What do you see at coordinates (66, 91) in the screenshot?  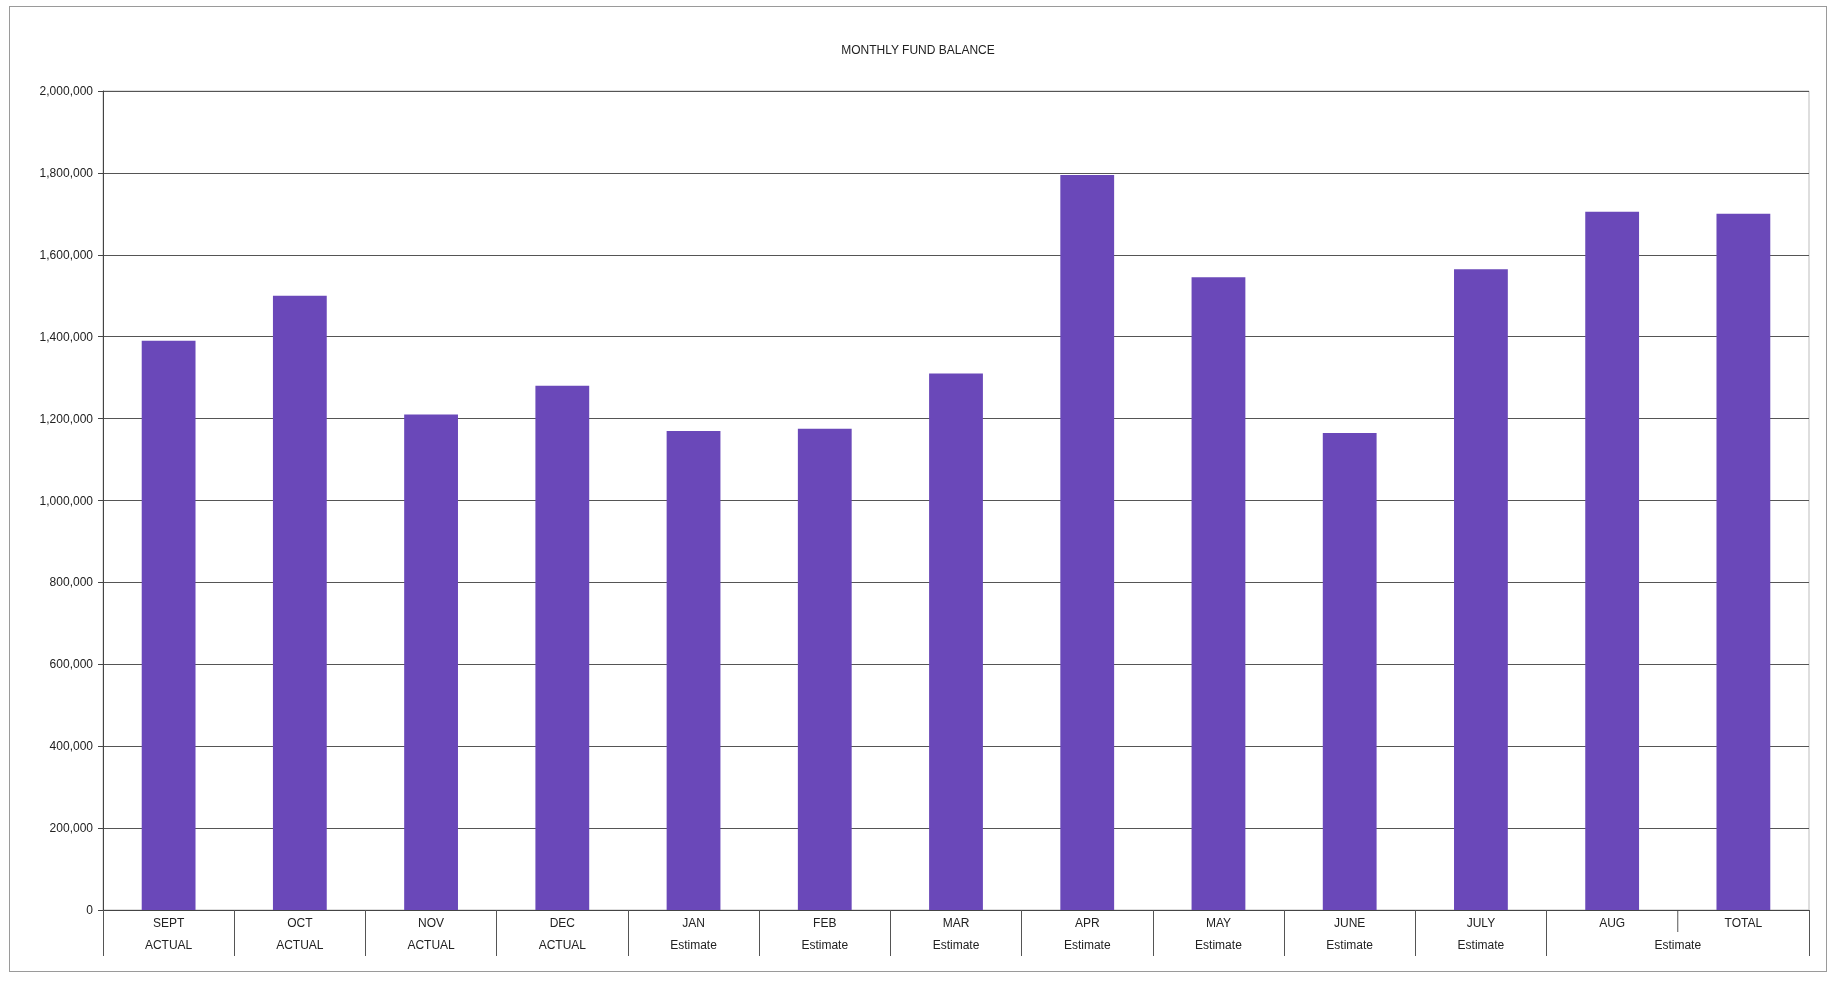 I see `y-tick-label: 2,000,000` at bounding box center [66, 91].